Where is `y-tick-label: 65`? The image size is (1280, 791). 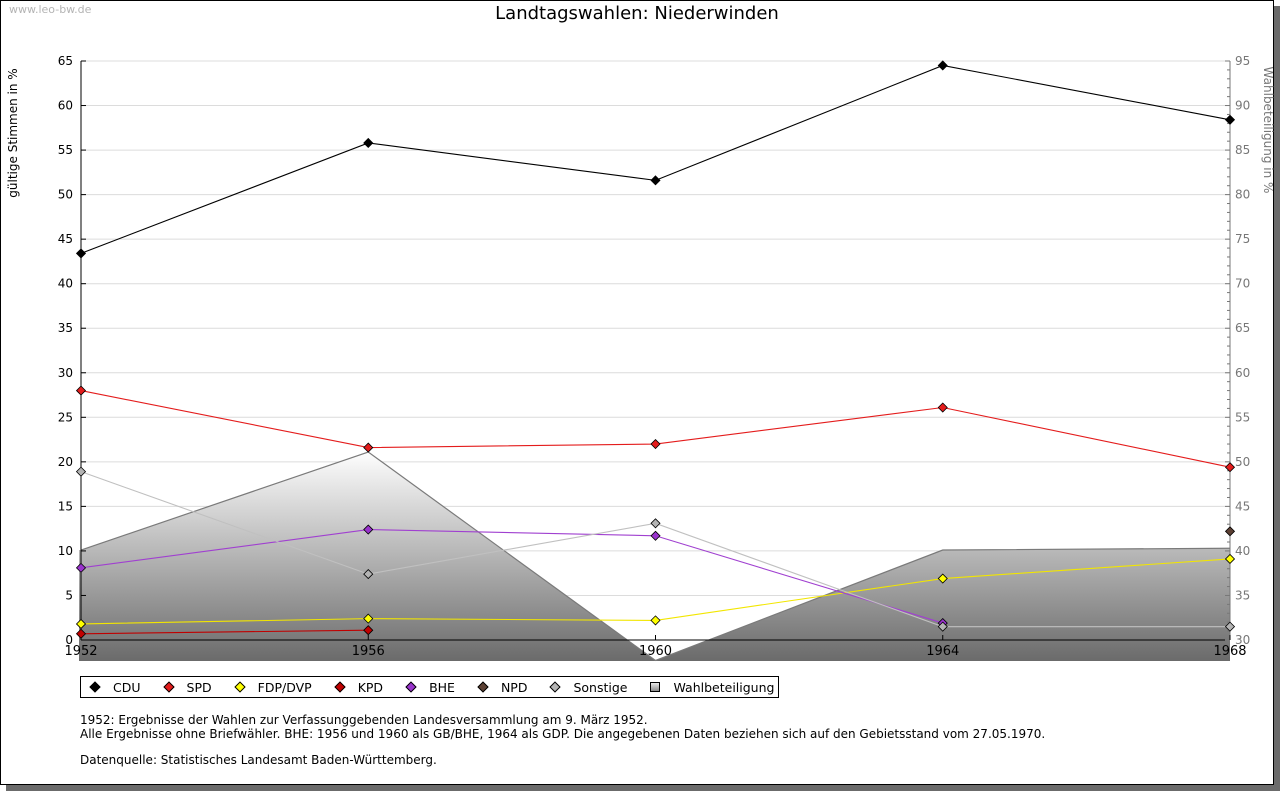
y-tick-label: 65 is located at coordinates (65, 61).